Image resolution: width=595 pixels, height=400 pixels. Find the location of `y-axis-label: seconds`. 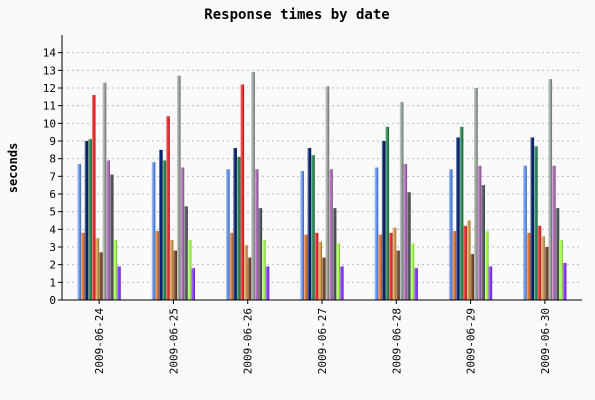

y-axis-label: seconds is located at coordinates (13, 168).